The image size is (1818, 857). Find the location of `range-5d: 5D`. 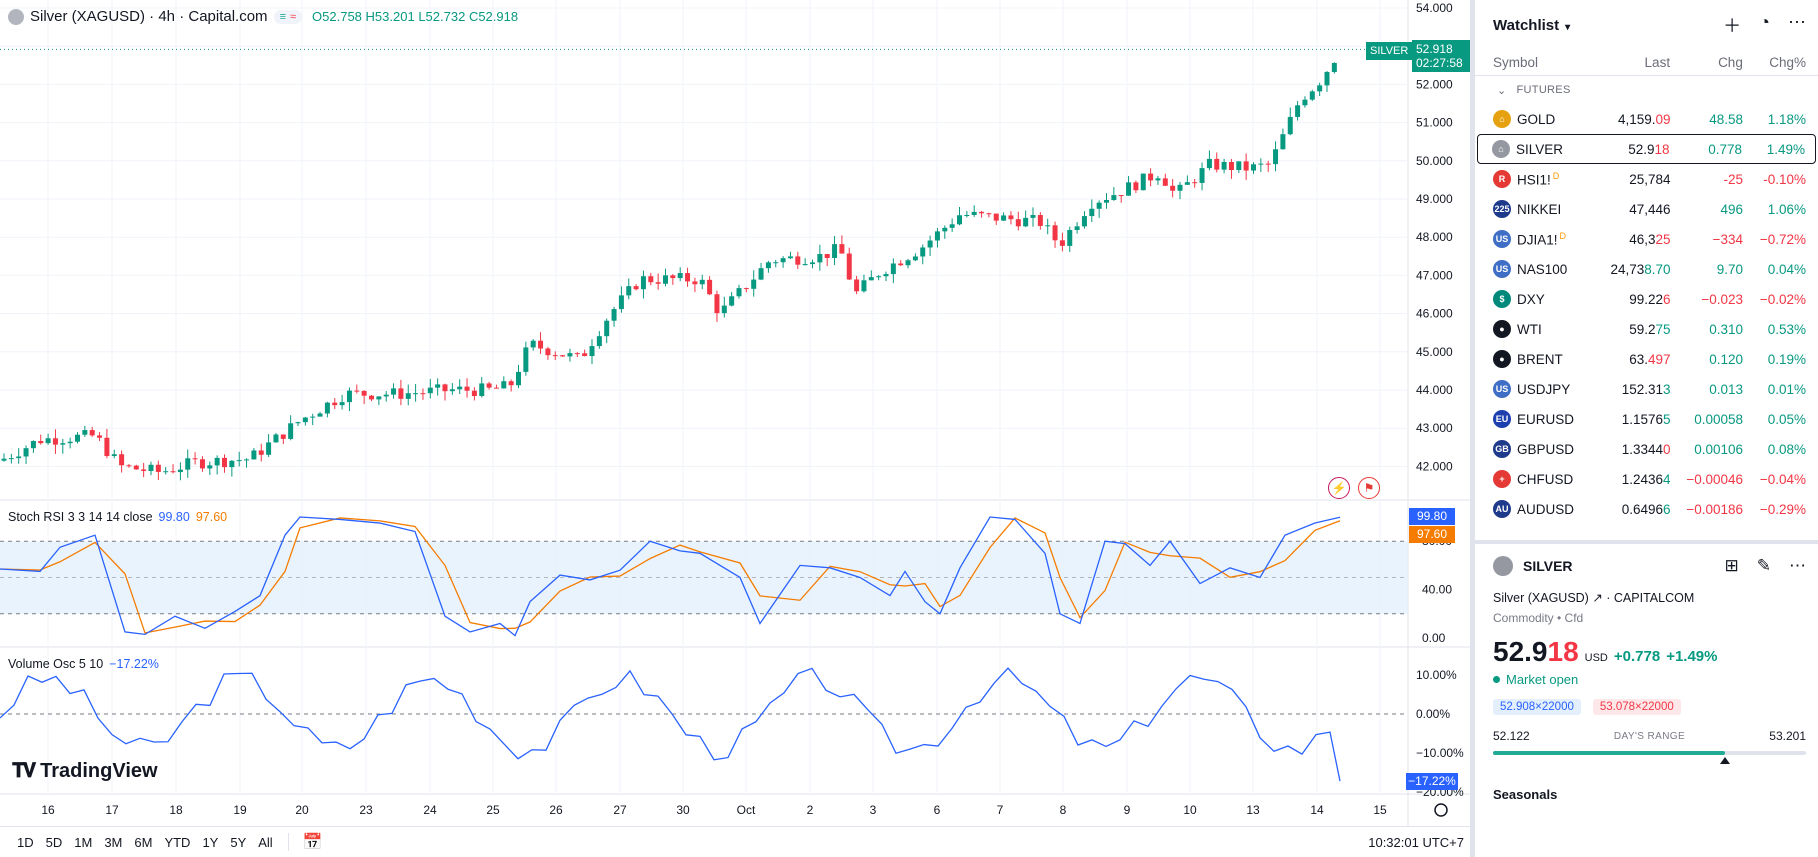

range-5d: 5D is located at coordinates (54, 842).